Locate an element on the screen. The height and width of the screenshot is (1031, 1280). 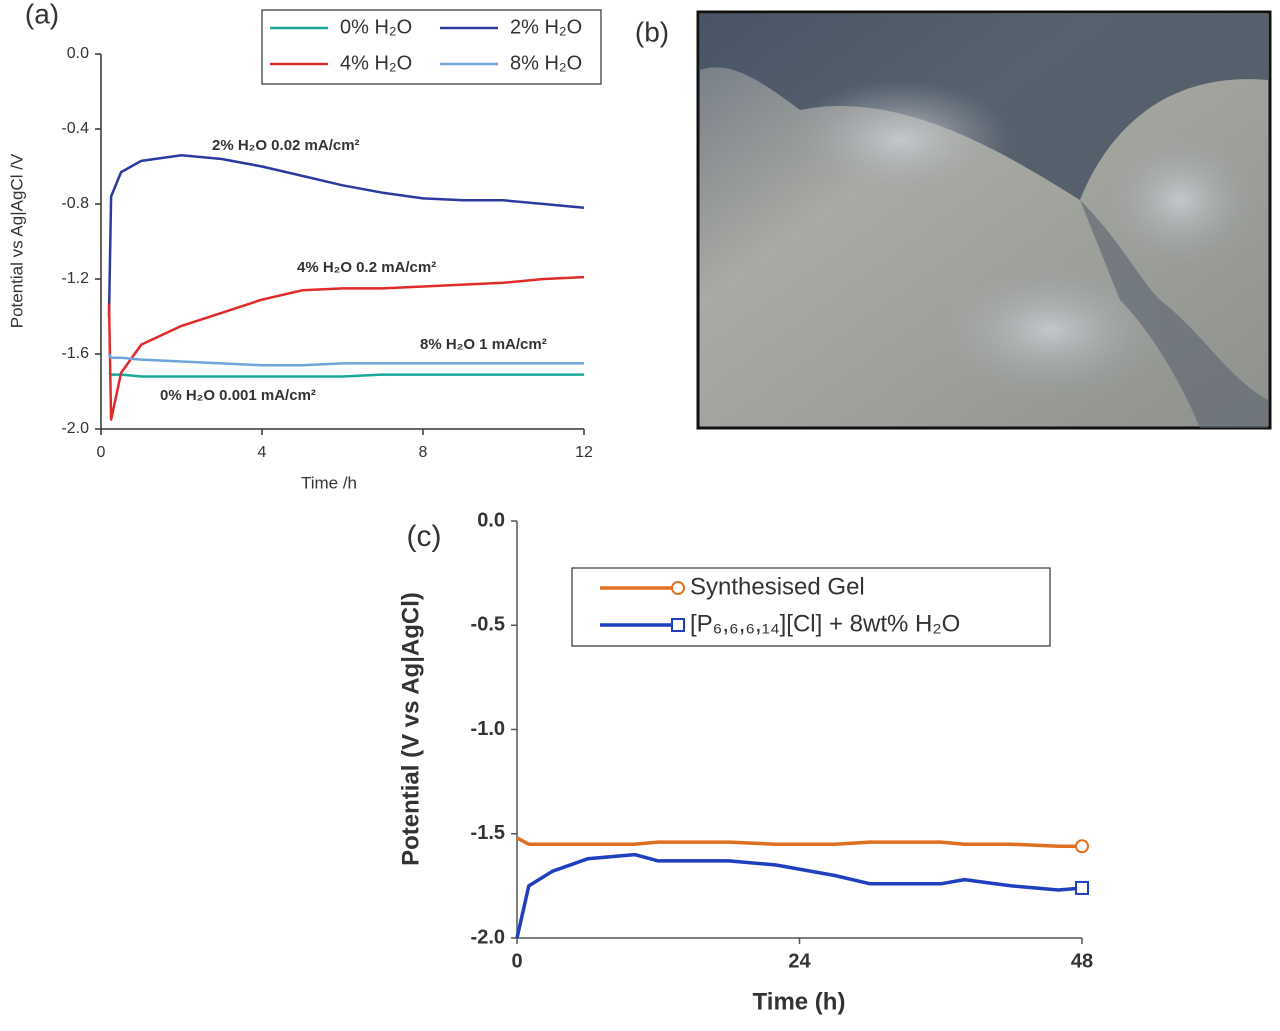
y-tick-label: -1.6 is located at coordinates (75, 353).